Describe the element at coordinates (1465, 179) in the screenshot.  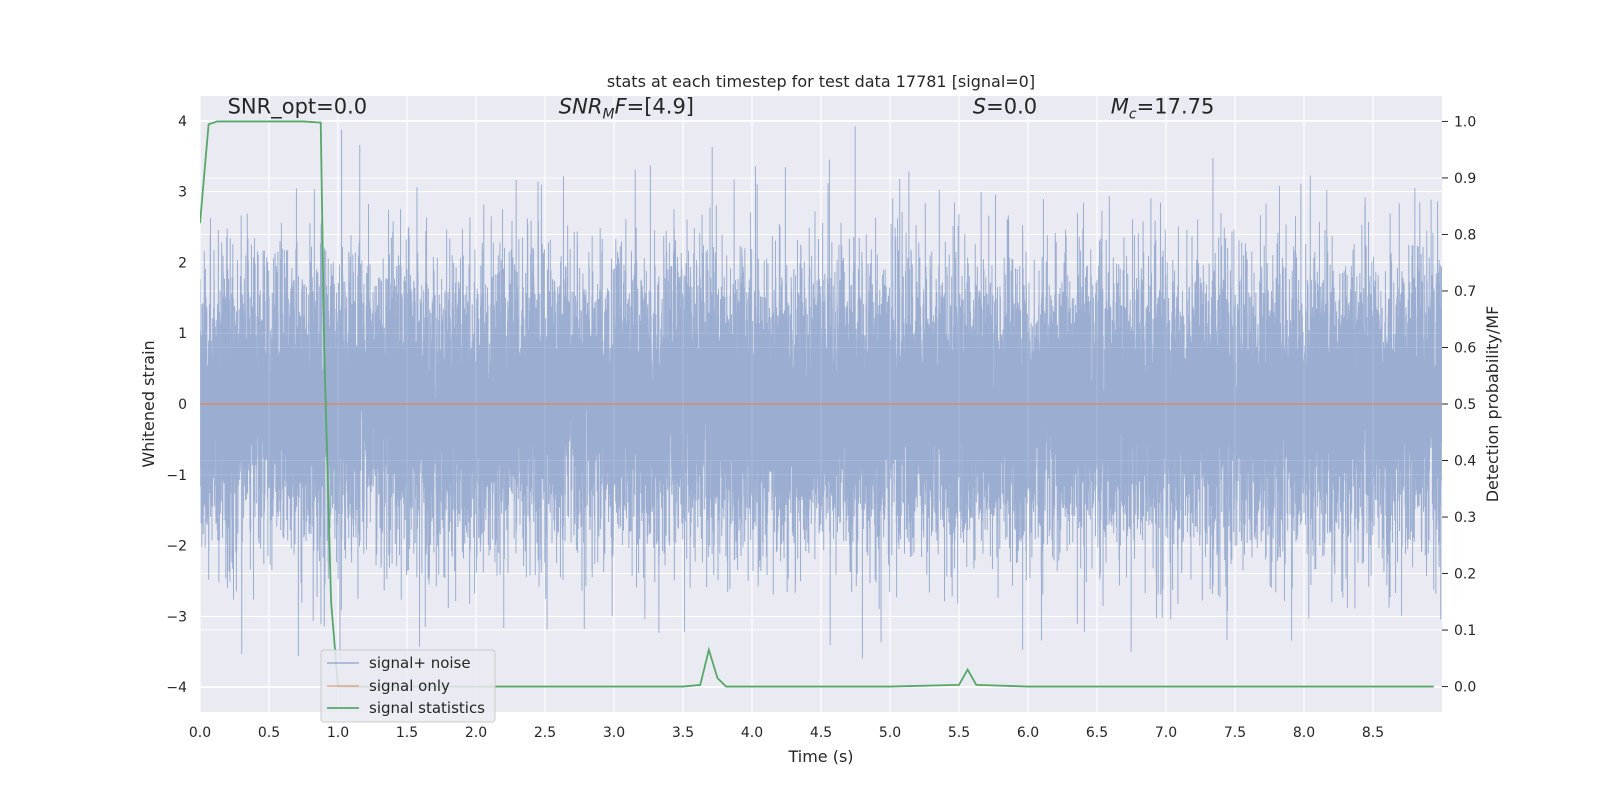
I see `y-right-tick-label: 0.9` at that location.